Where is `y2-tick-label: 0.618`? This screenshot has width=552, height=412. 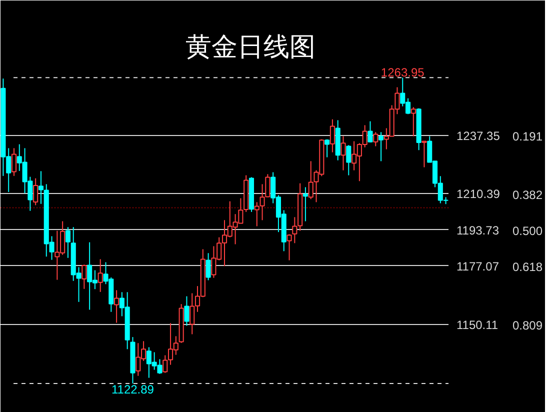
y2-tick-label: 0.618 is located at coordinates (527, 267).